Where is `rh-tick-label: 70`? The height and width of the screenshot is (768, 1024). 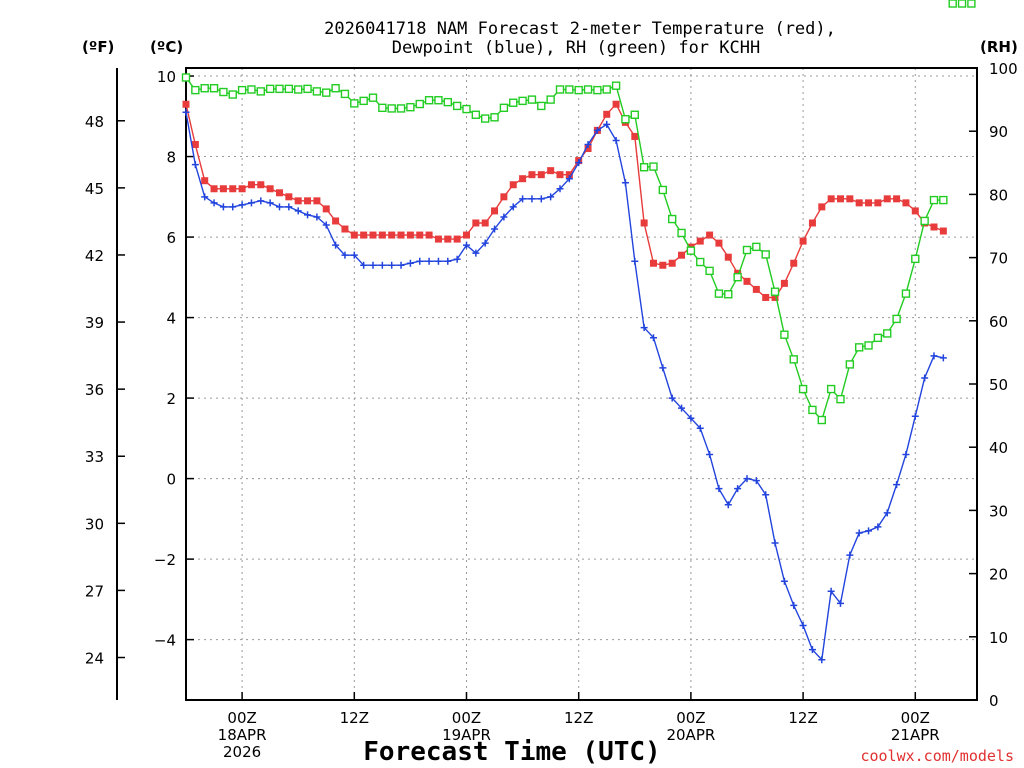 rh-tick-label: 70 is located at coordinates (998, 259).